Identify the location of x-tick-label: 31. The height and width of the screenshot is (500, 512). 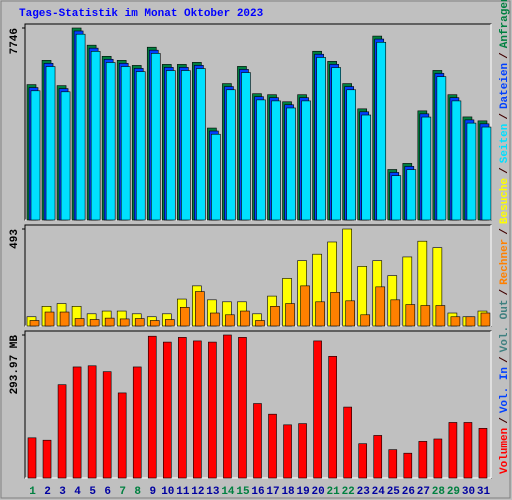
(484, 492).